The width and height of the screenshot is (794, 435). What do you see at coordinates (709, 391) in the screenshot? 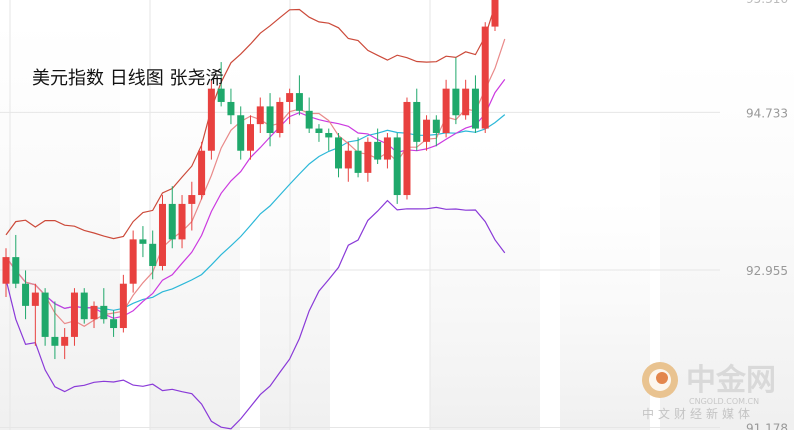
I see `watermark-logo: 中金网 CNGOLD.COM.CN 中文财经新媒体` at bounding box center [709, 391].